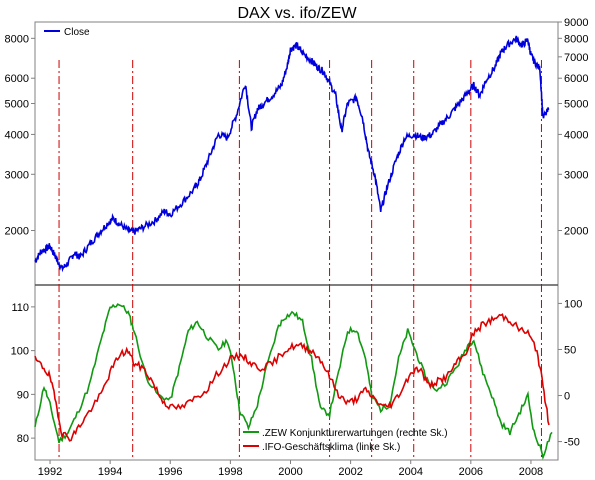 The width and height of the screenshot is (595, 480). Describe the element at coordinates (576, 175) in the screenshot. I see `top-right-axis-tick-label: 3000` at that location.